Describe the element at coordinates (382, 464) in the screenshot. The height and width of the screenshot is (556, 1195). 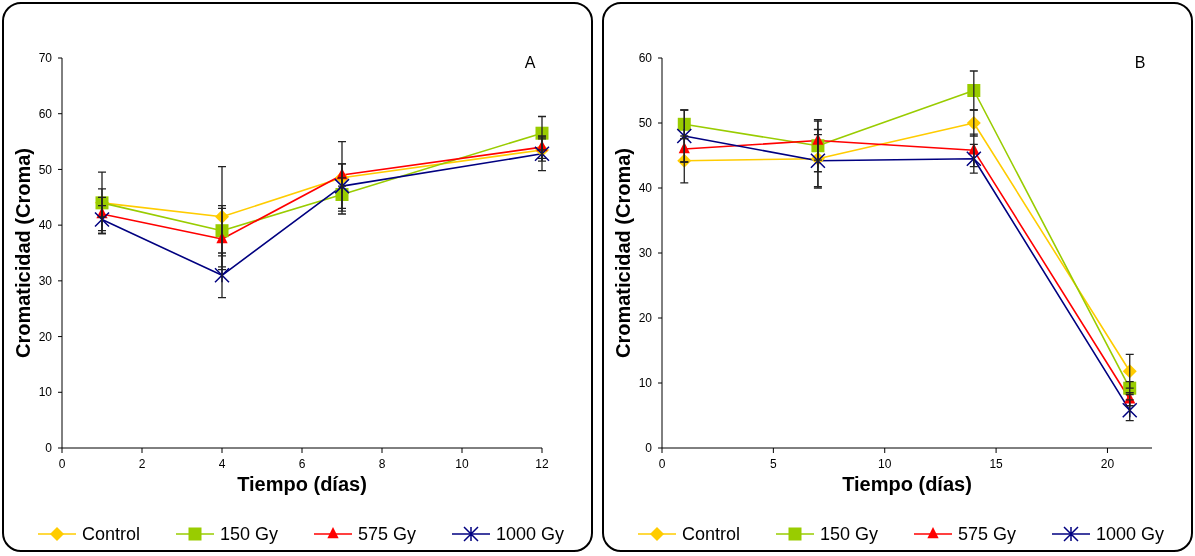
I see `x-tick-label: 8` at that location.